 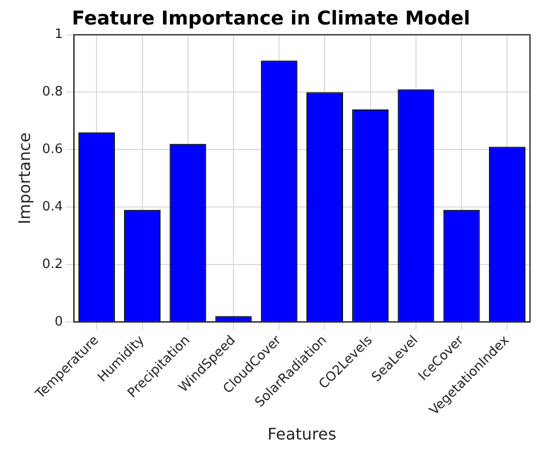 I want to click on y-tick-label: 0, so click(x=58, y=322).